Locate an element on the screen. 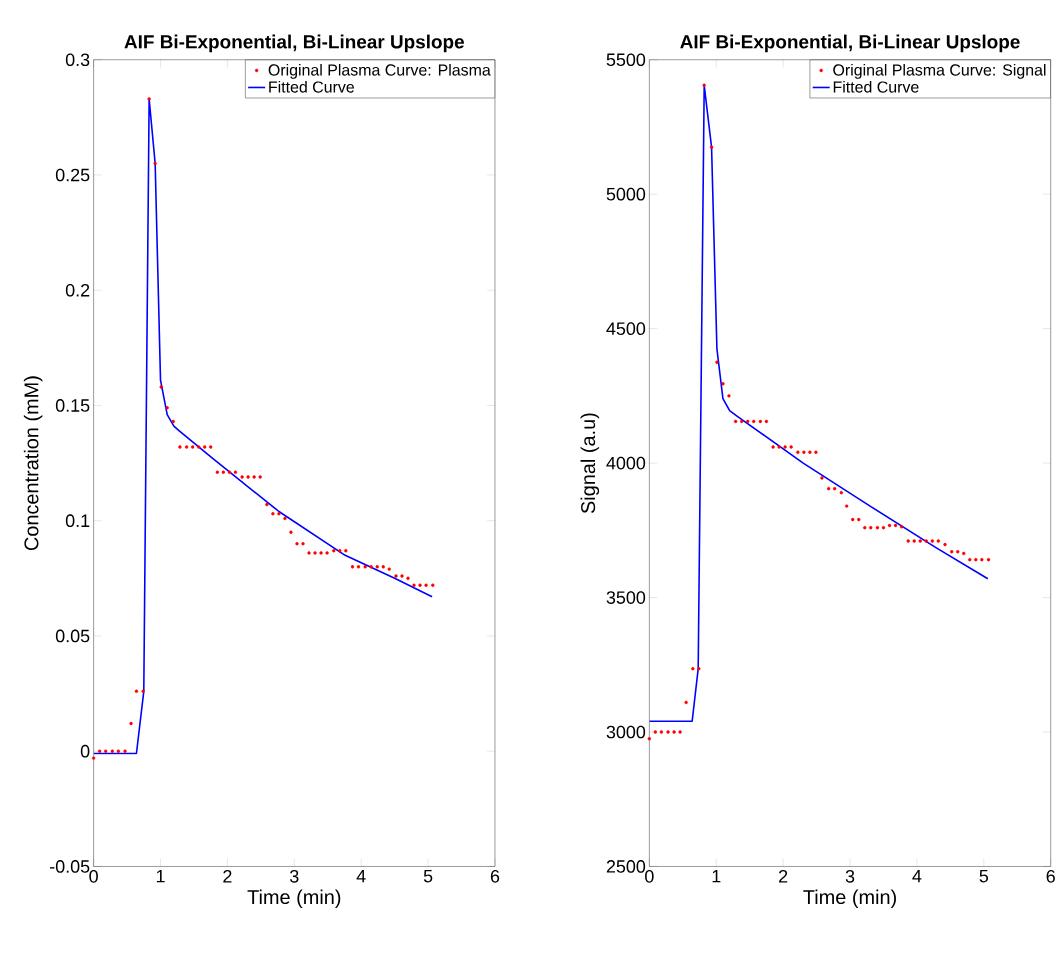 Image resolution: width=1059 pixels, height=954 pixels. legend-label: Fitted Curve is located at coordinates (876, 86).